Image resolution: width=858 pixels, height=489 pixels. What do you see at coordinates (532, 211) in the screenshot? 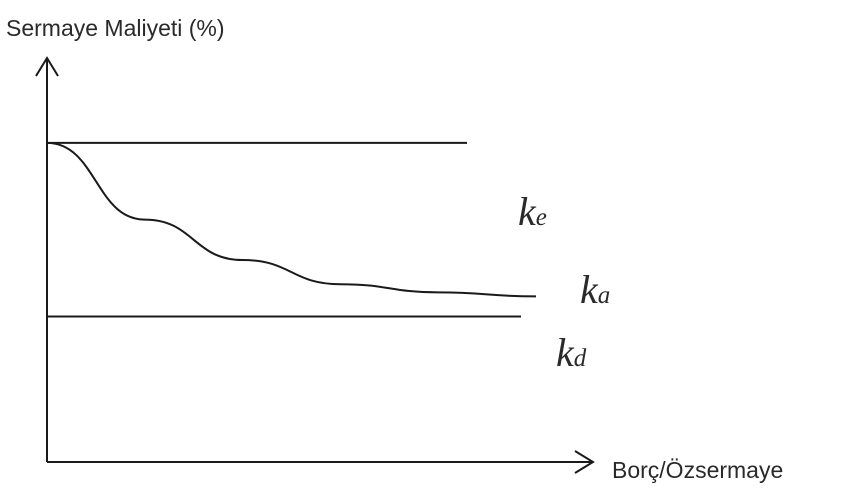
I see `series-label-ke: ke` at bounding box center [532, 211].